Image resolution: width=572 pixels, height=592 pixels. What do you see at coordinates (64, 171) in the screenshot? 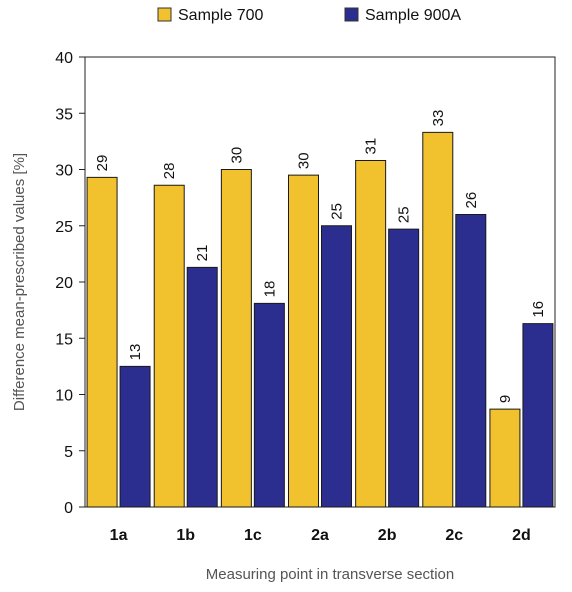
I see `y-tick-label-30: 30` at bounding box center [64, 171].